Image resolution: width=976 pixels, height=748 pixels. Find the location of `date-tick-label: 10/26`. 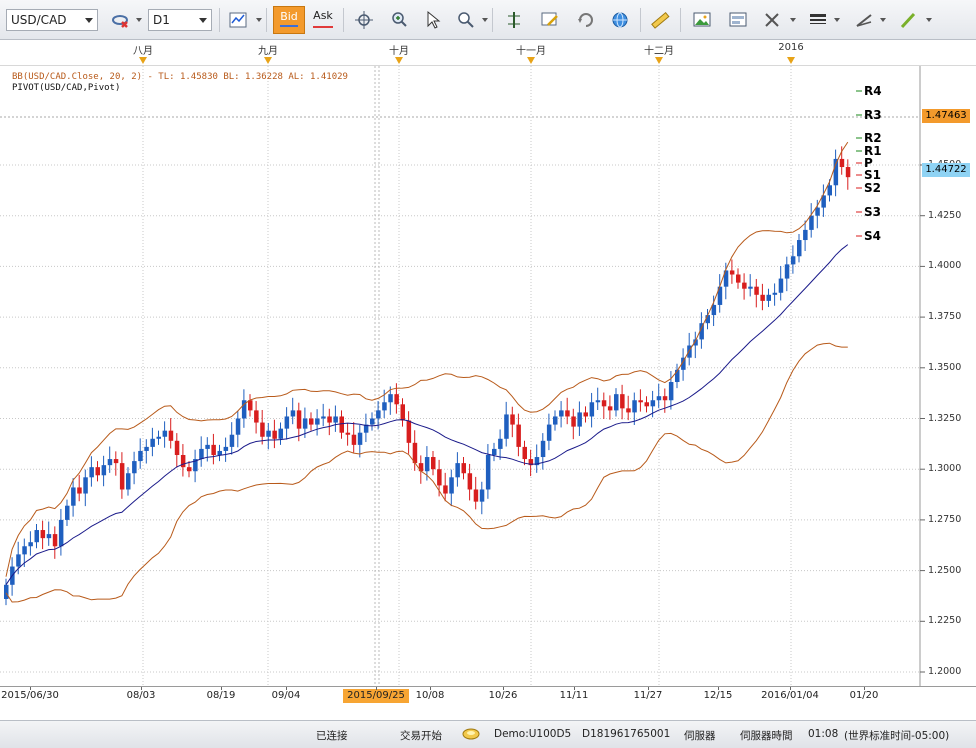

date-tick-label: 10/26 is located at coordinates (503, 695).